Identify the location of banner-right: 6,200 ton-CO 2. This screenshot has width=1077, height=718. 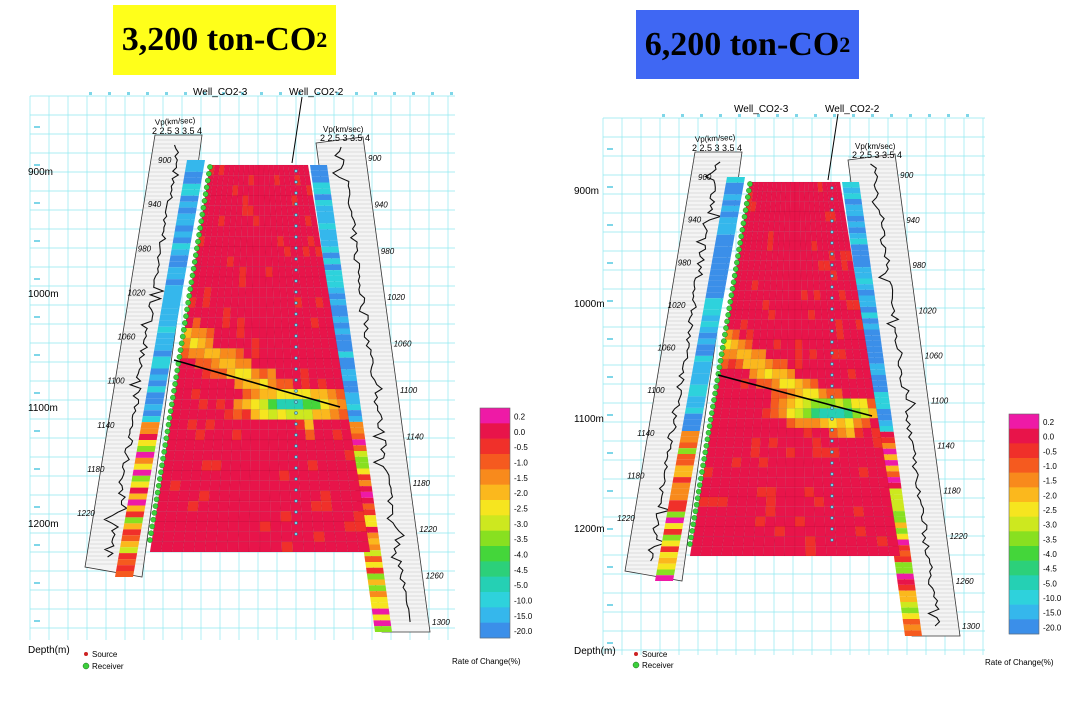
(747, 44).